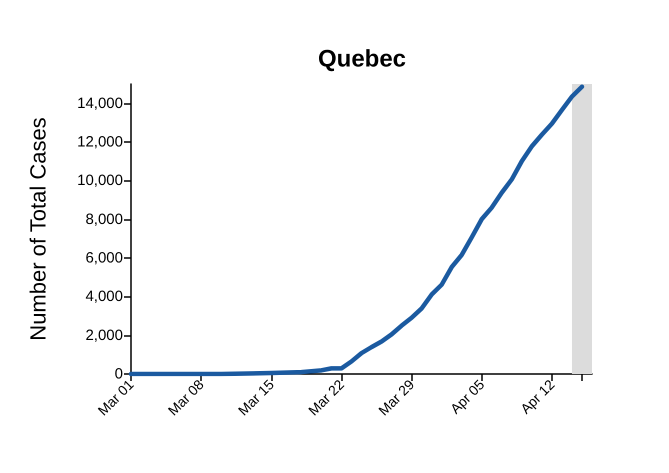 Image resolution: width=669 pixels, height=473 pixels. I want to click on y-tick-label: 10,000, so click(100, 181).